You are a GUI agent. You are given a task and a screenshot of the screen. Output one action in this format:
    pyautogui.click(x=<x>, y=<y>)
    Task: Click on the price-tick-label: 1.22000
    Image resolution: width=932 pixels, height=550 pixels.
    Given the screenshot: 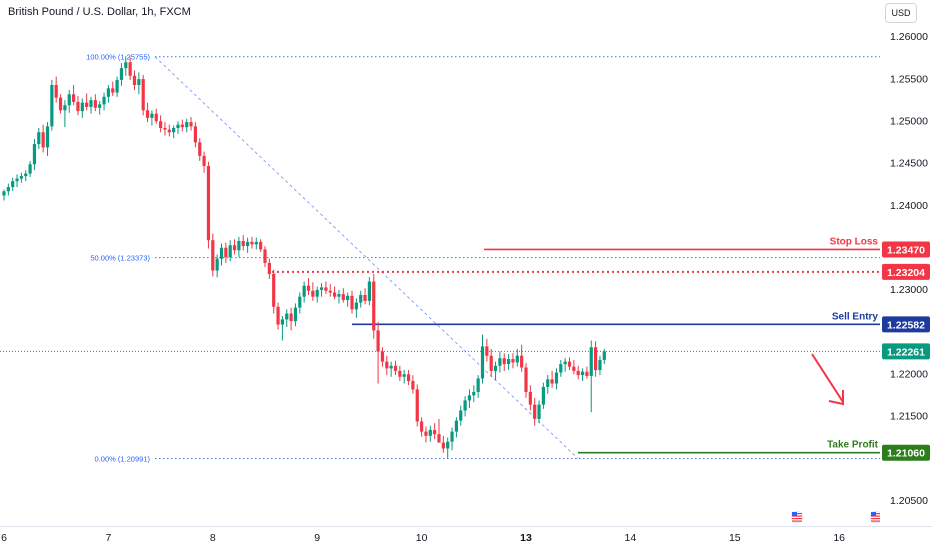 What is the action you would take?
    pyautogui.click(x=909, y=374)
    